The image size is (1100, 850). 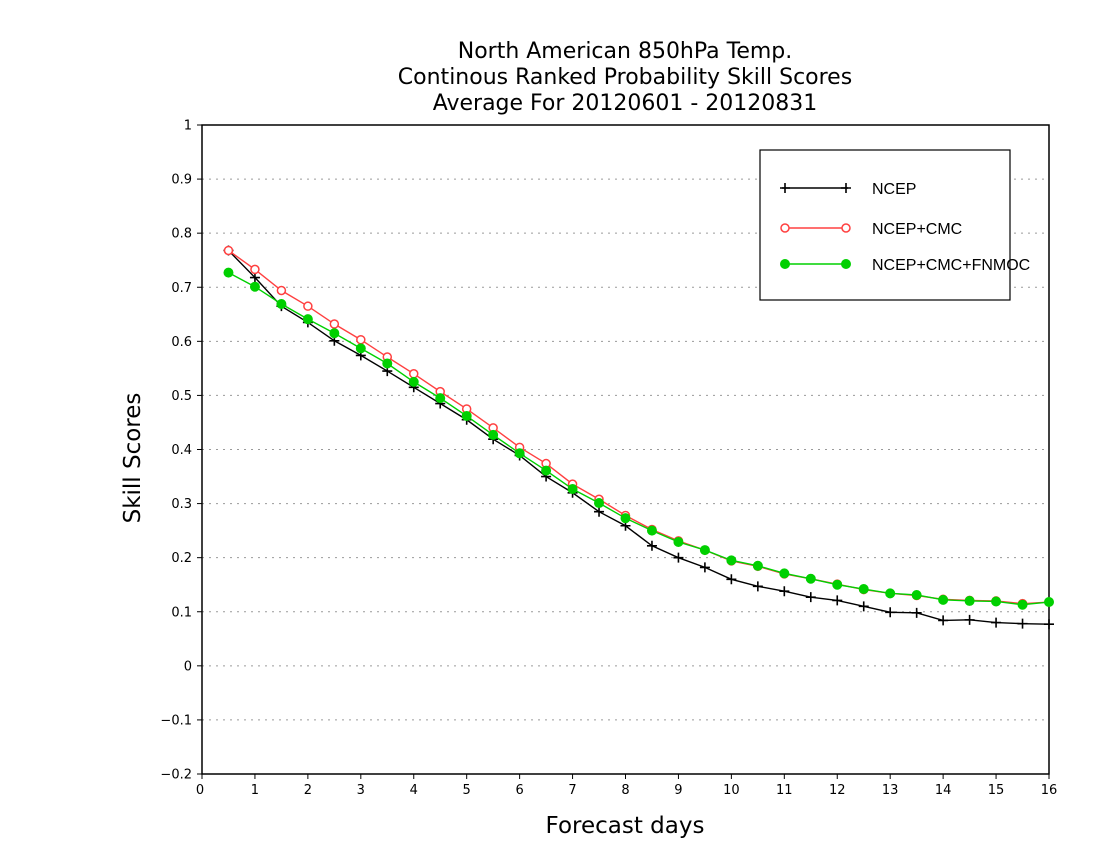 I want to click on x-tick-label: 3, so click(x=361, y=790).